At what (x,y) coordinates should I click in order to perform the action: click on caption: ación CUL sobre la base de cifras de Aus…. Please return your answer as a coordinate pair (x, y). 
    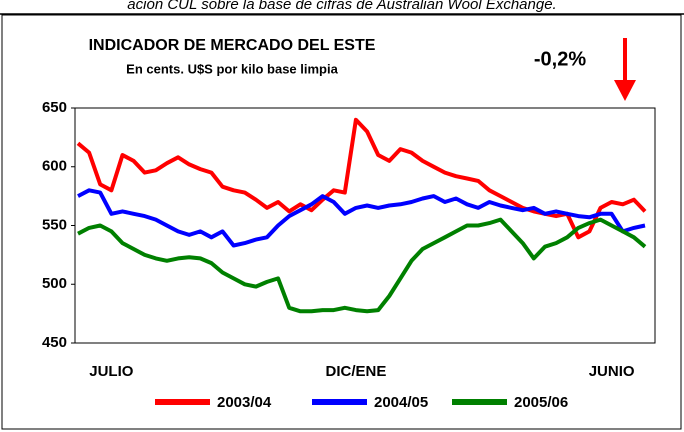
    Looking at the image, I should click on (341, 6).